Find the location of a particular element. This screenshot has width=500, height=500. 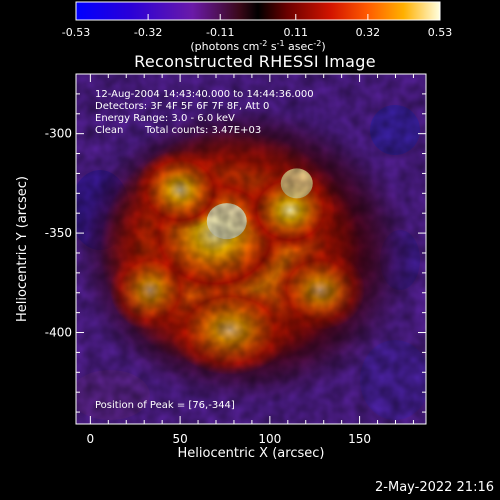

plot-title: Reconstructed RHESSI Image is located at coordinates (255, 61).